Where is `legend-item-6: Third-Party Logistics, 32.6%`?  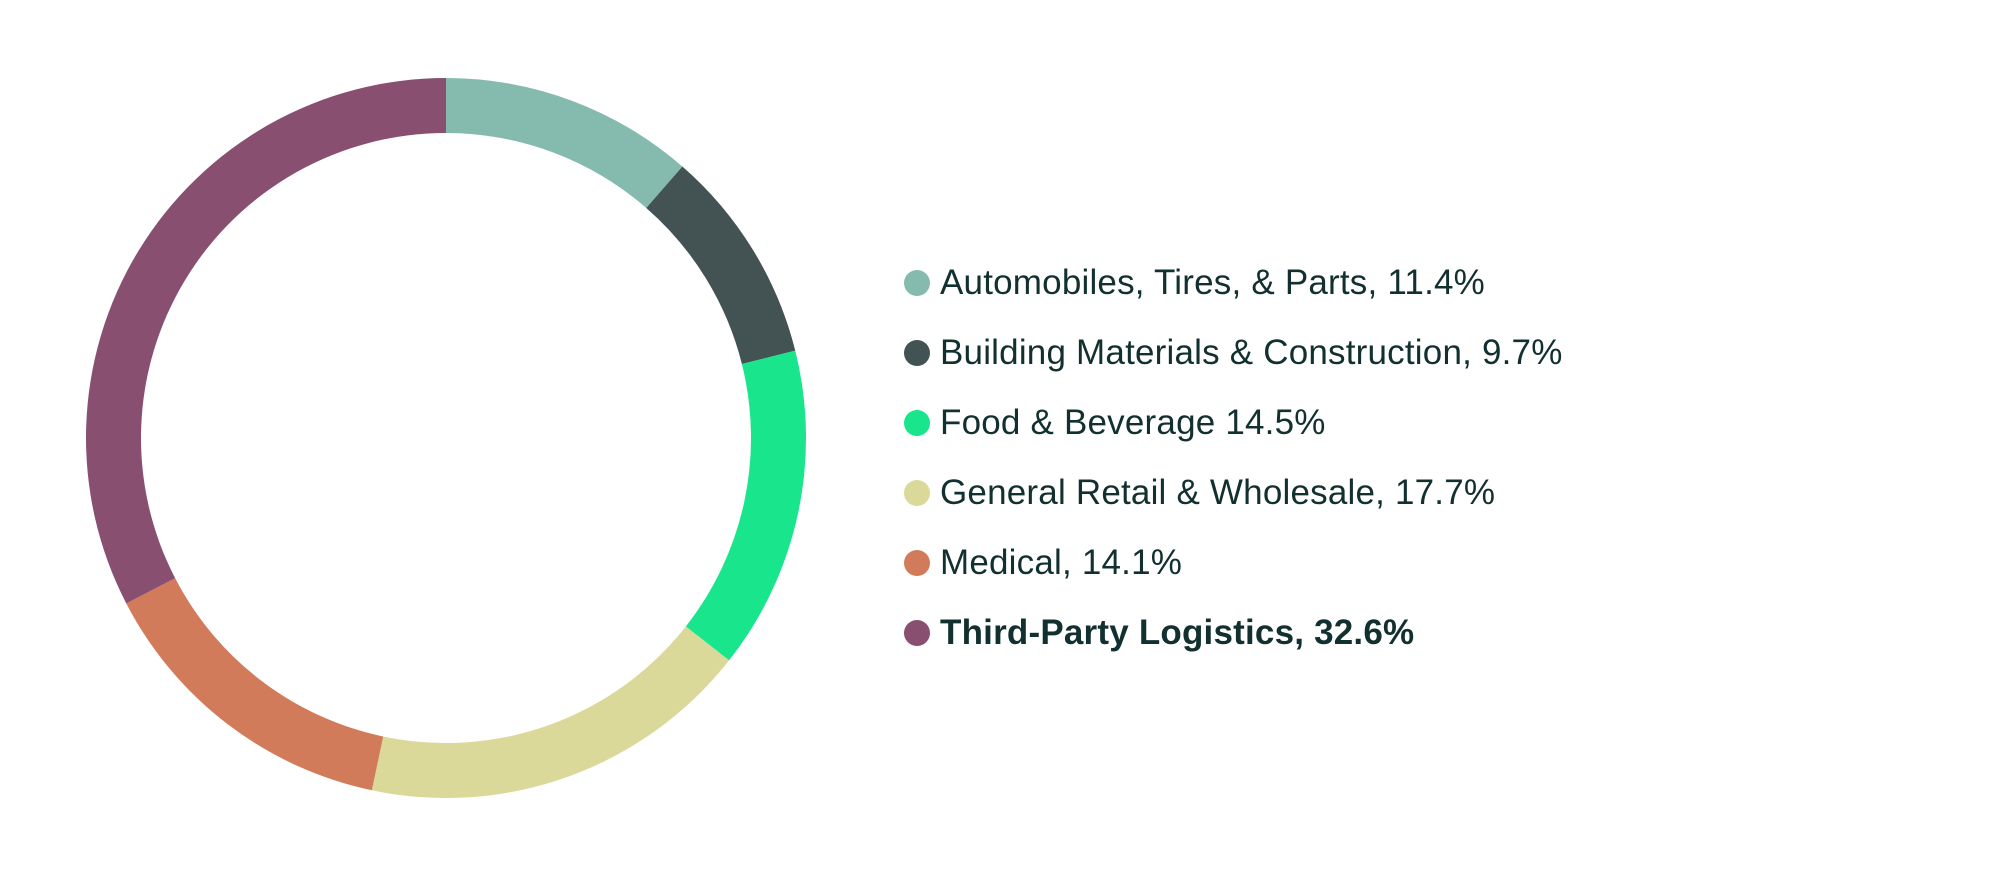 legend-item-6: Third-Party Logistics, 32.6% is located at coordinates (1233, 633).